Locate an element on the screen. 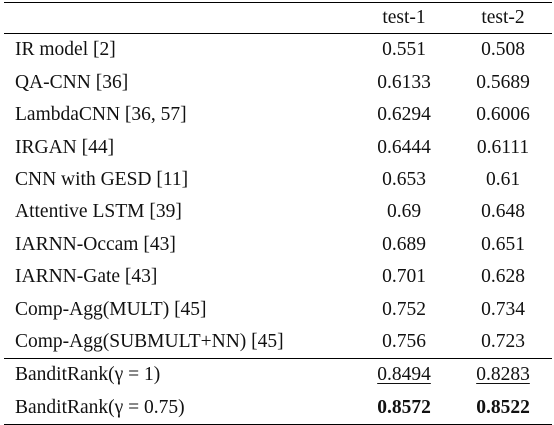 Image resolution: width=554 pixels, height=425 pixels. test-1-score: 0.6444 is located at coordinates (404, 147).